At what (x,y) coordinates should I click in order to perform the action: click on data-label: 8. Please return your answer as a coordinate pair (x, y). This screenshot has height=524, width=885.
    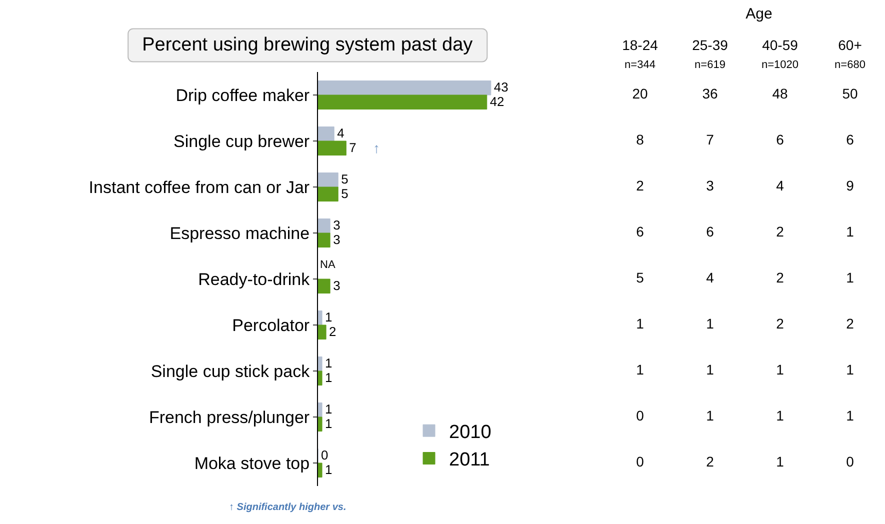
    Looking at the image, I should click on (640, 140).